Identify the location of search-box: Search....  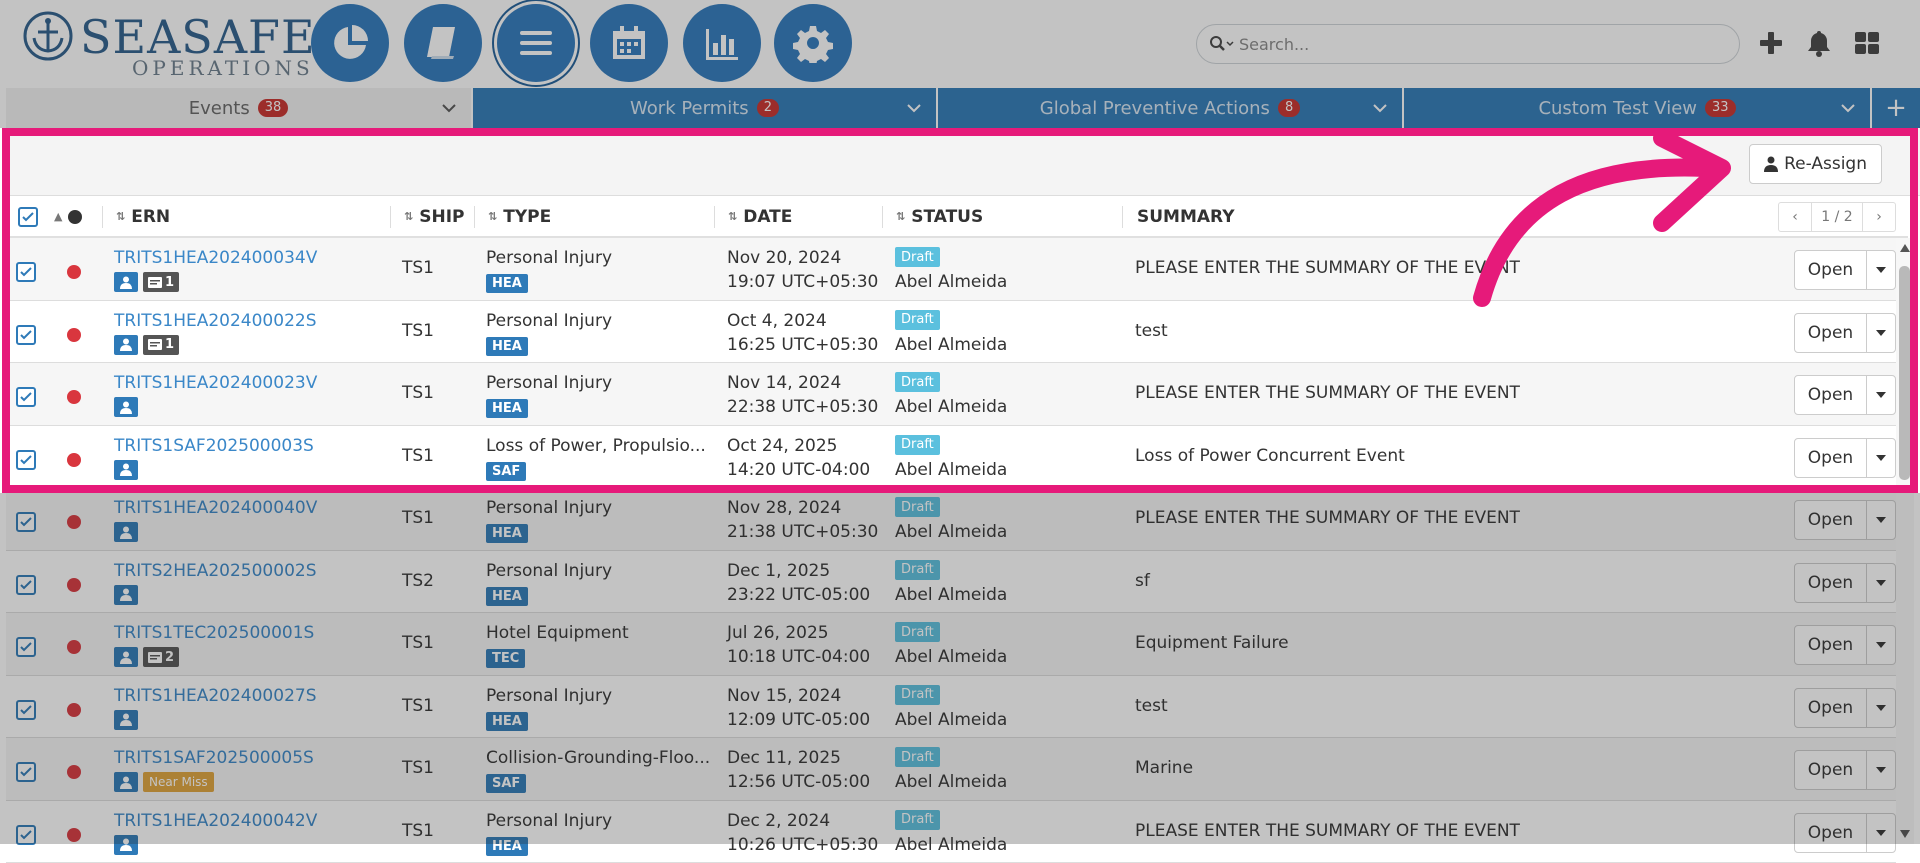
(1468, 44).